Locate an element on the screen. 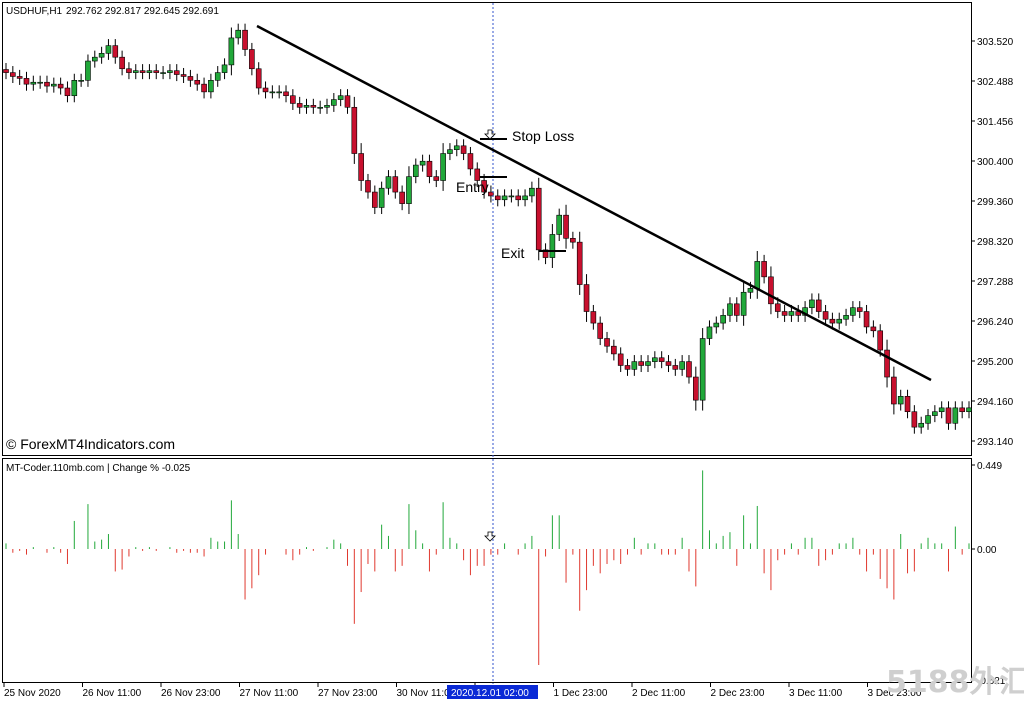  price-tick-label: 301.456 is located at coordinates (995, 122).